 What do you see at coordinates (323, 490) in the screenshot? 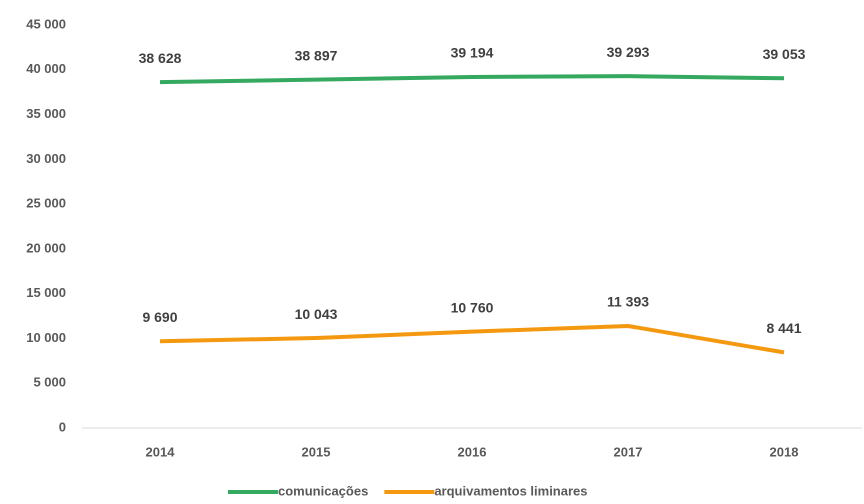
I see `legend-label: comunicações` at bounding box center [323, 490].